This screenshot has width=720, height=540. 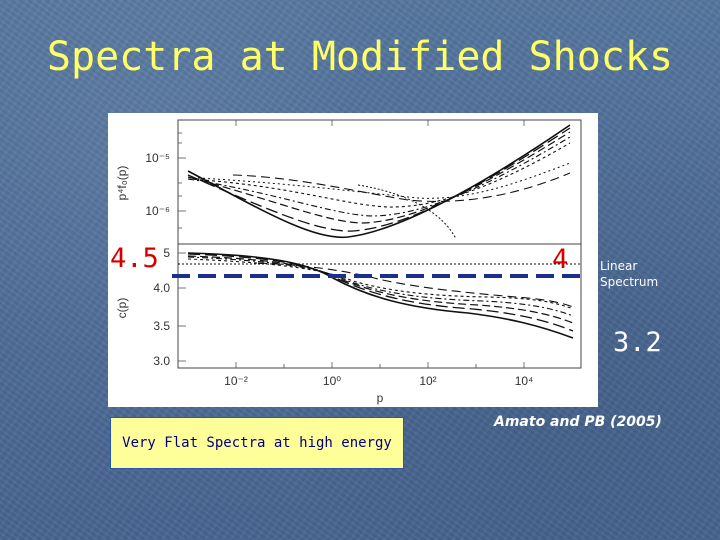 I want to click on high-energy-slope-label: 3.2, so click(x=637, y=342).